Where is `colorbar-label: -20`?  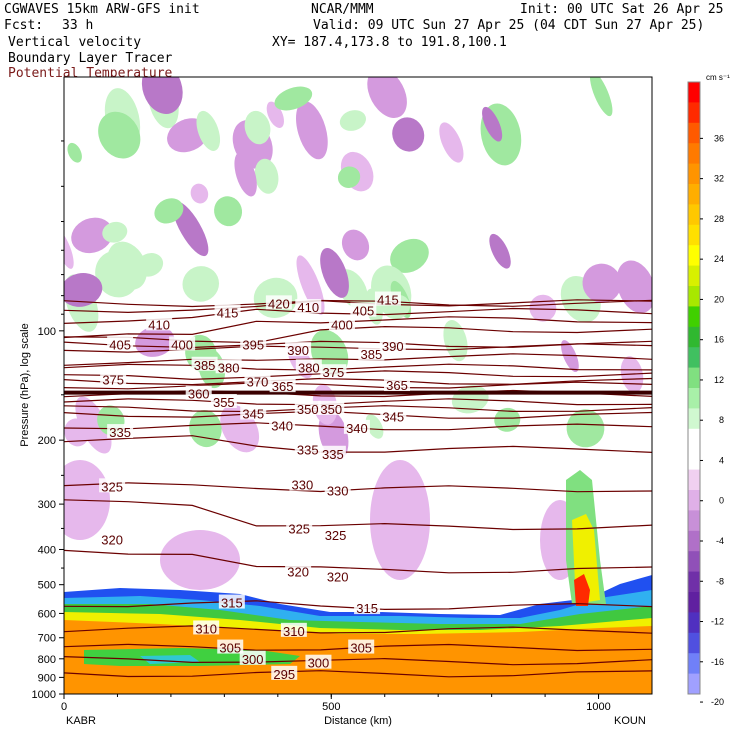 colorbar-label: -20 is located at coordinates (717, 702).